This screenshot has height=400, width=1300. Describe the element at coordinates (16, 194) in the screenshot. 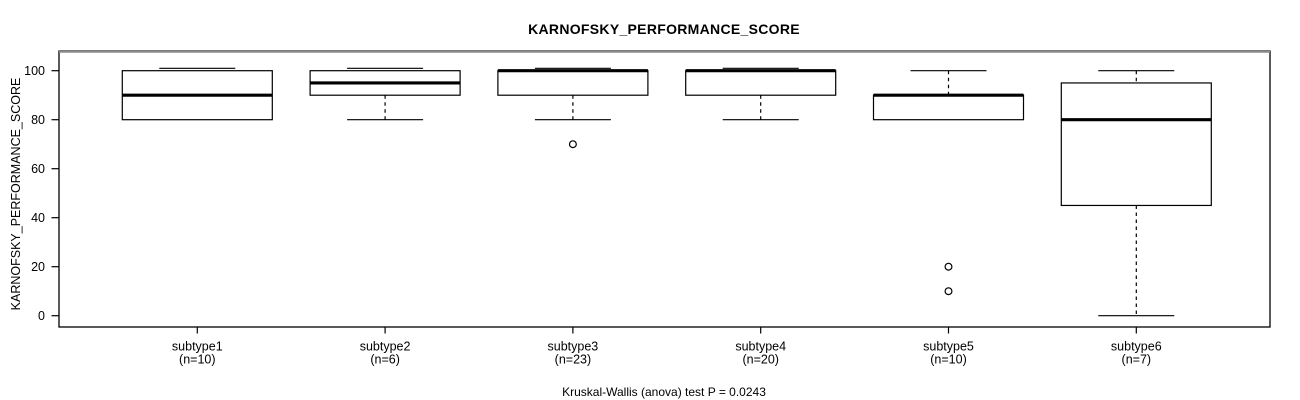

I see `y-axis-label: KARNOFSKY_PERFORMANCE_SCORE` at that location.